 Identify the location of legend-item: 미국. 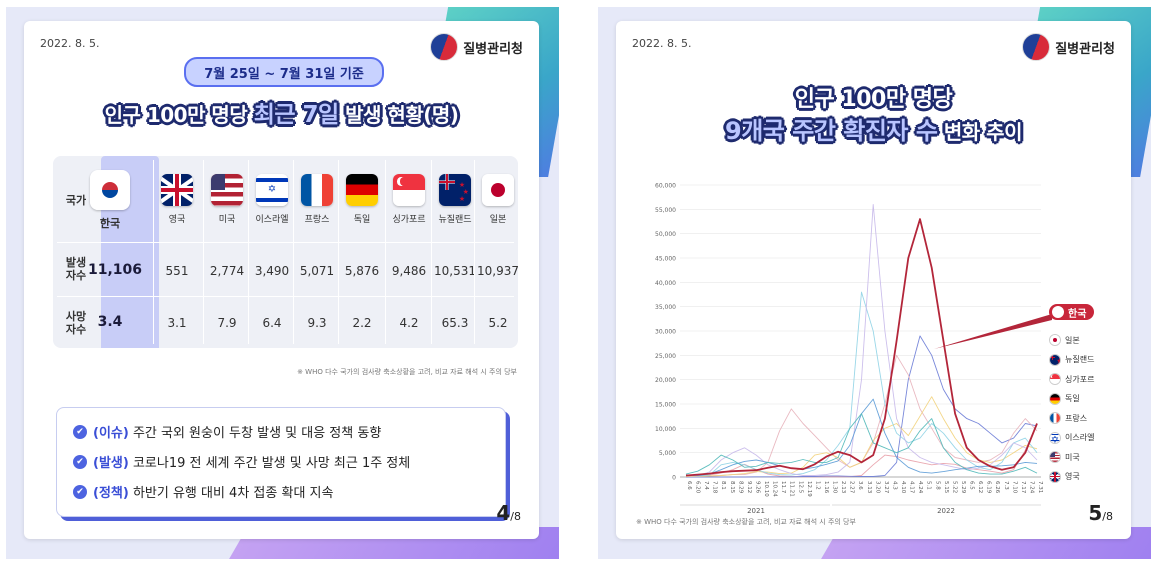
(1064, 457).